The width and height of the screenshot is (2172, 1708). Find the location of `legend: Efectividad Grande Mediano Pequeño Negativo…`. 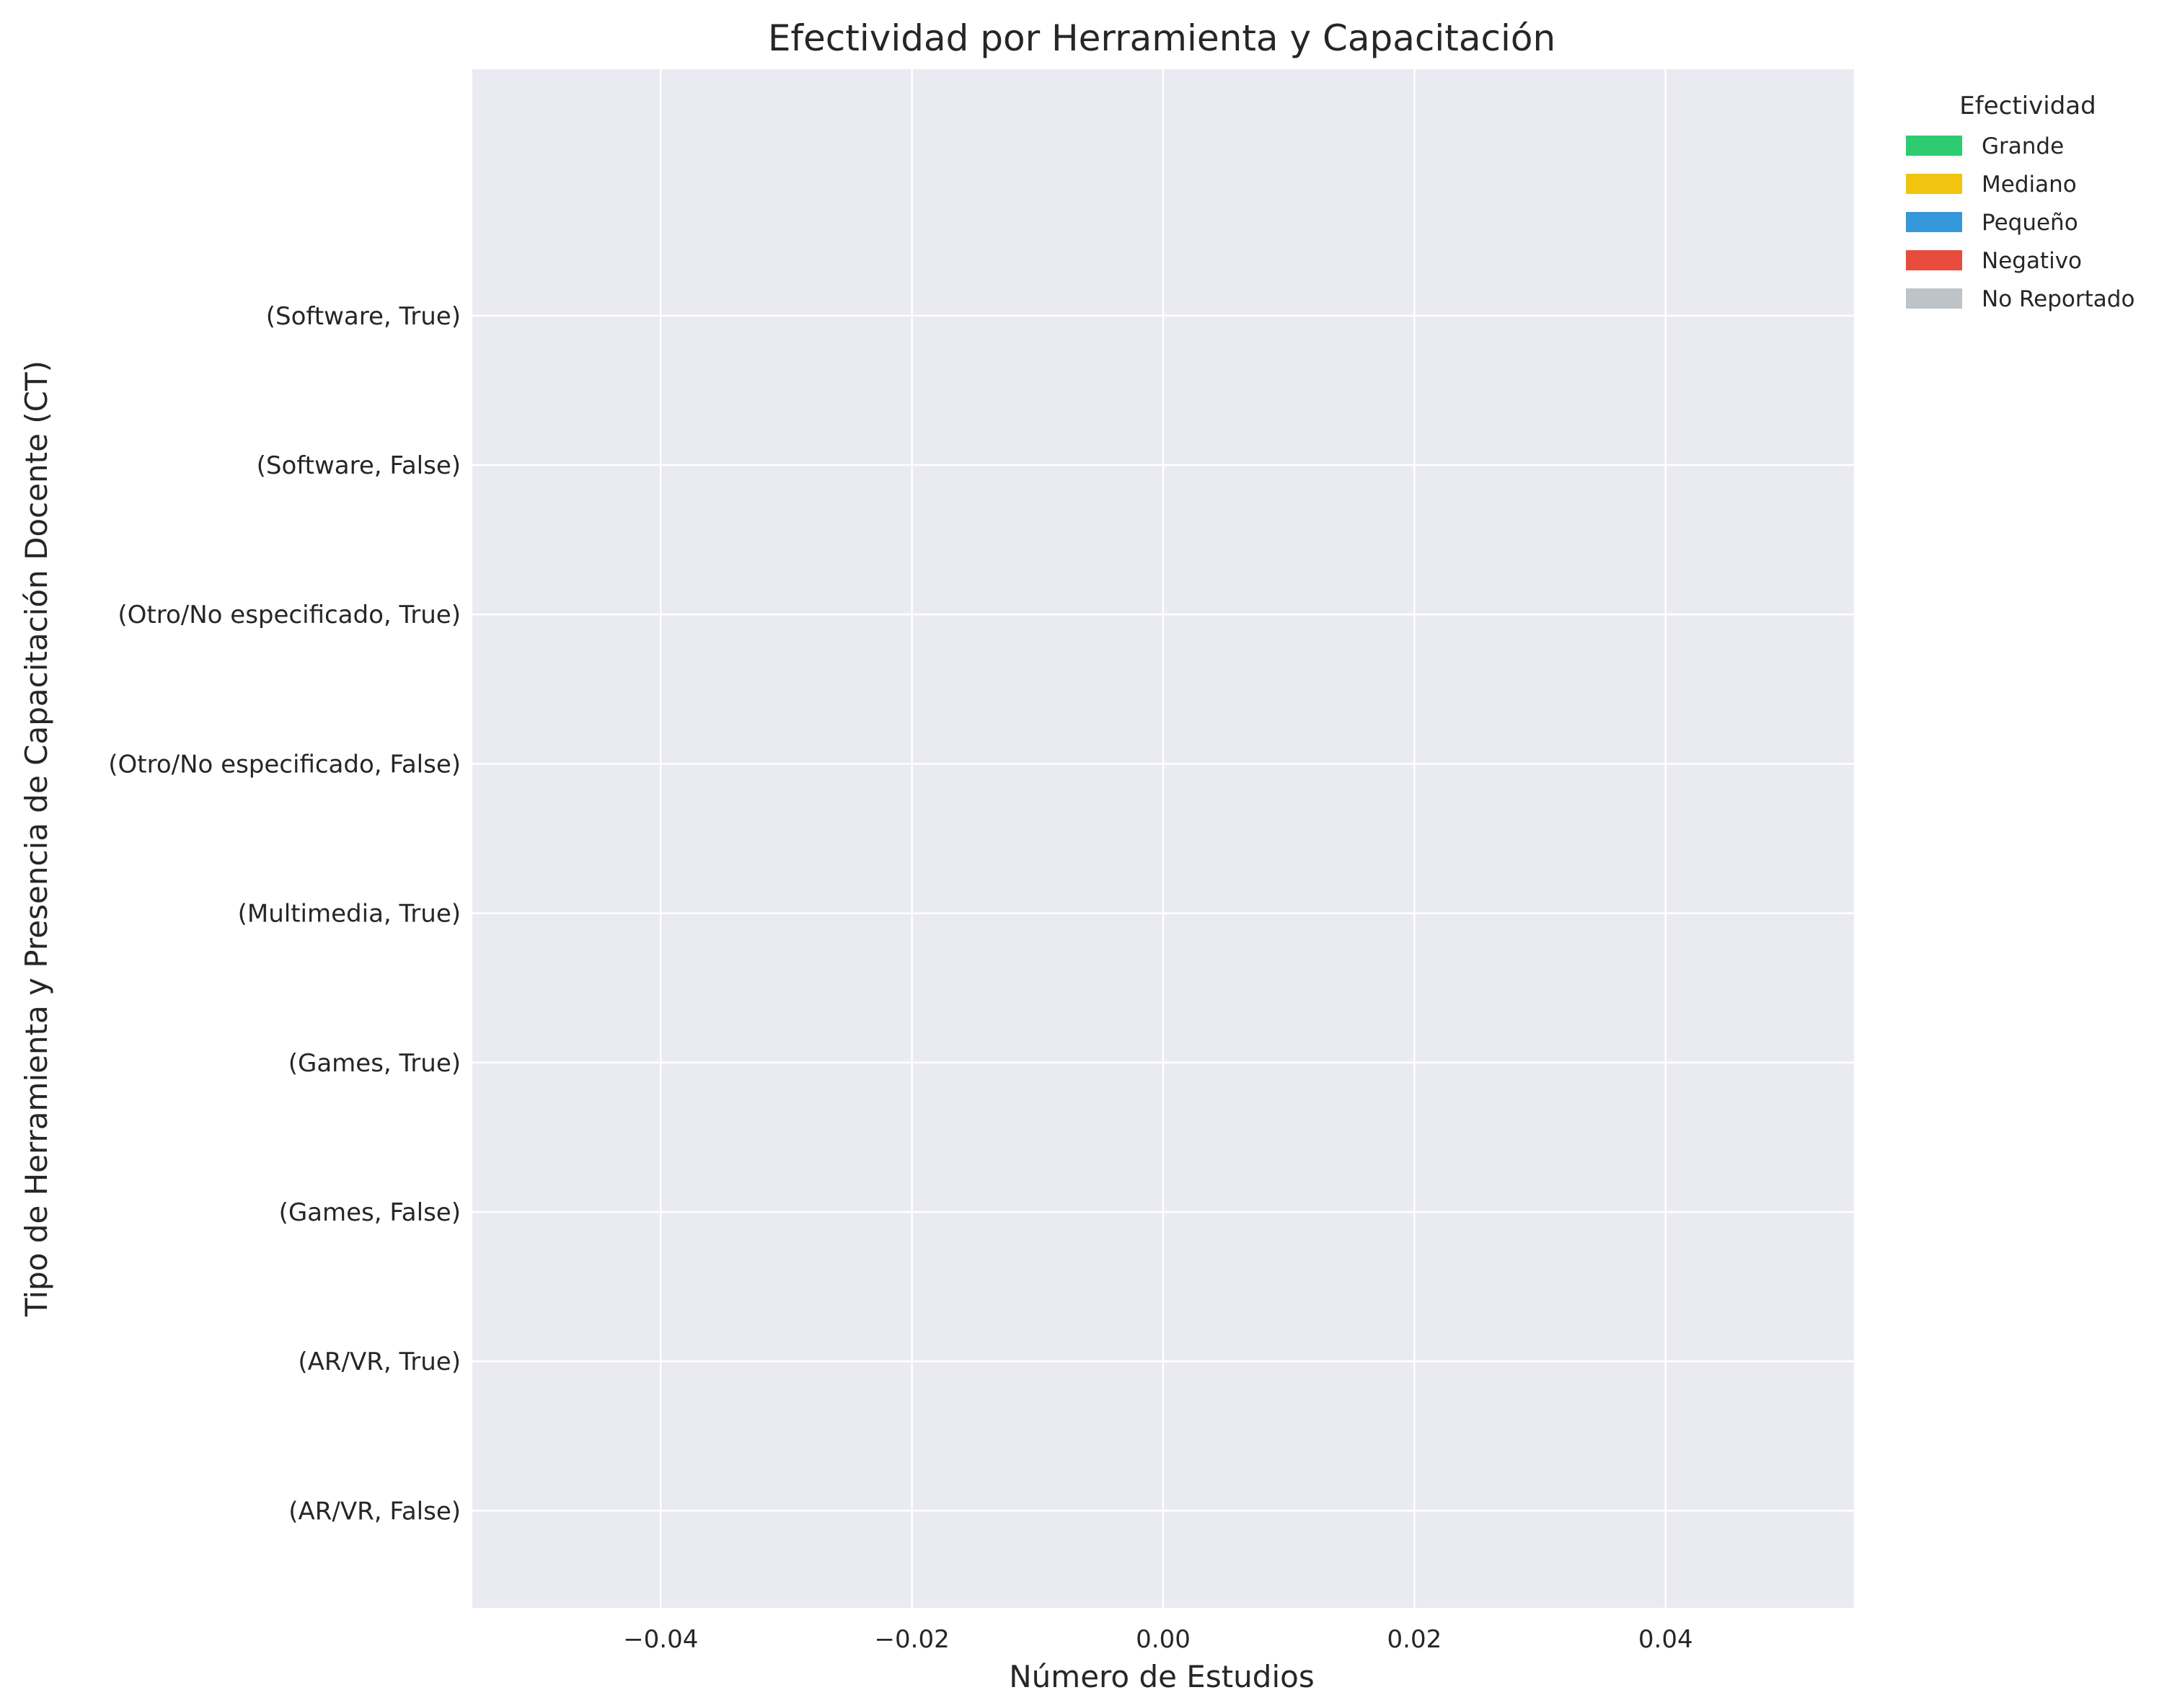

legend: Efectividad Grande Mediano Pequeño Negativo… is located at coordinates (2020, 202).